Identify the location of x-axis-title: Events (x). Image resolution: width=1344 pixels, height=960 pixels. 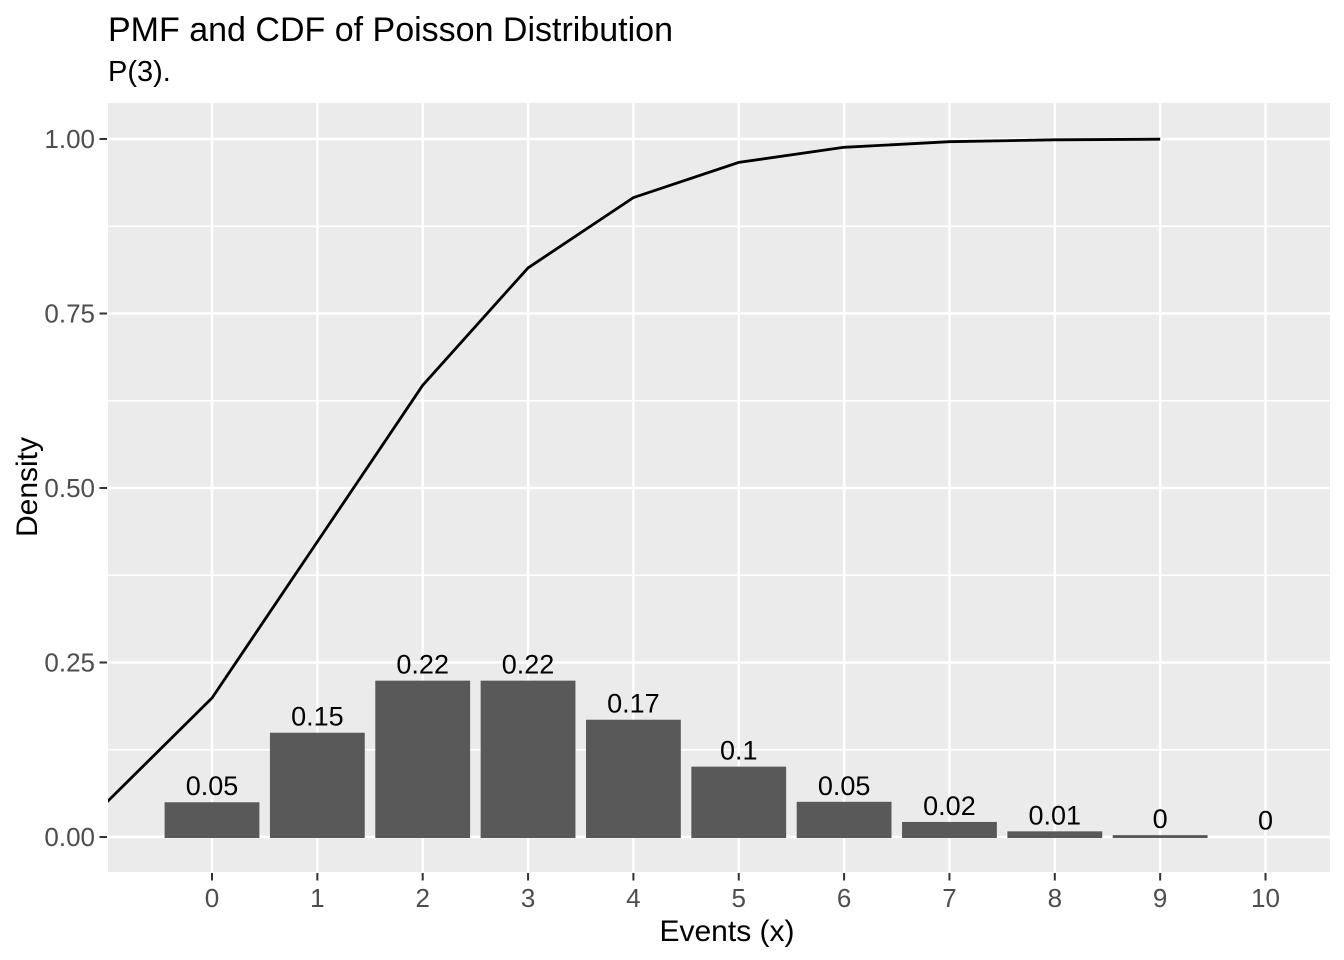
(727, 931).